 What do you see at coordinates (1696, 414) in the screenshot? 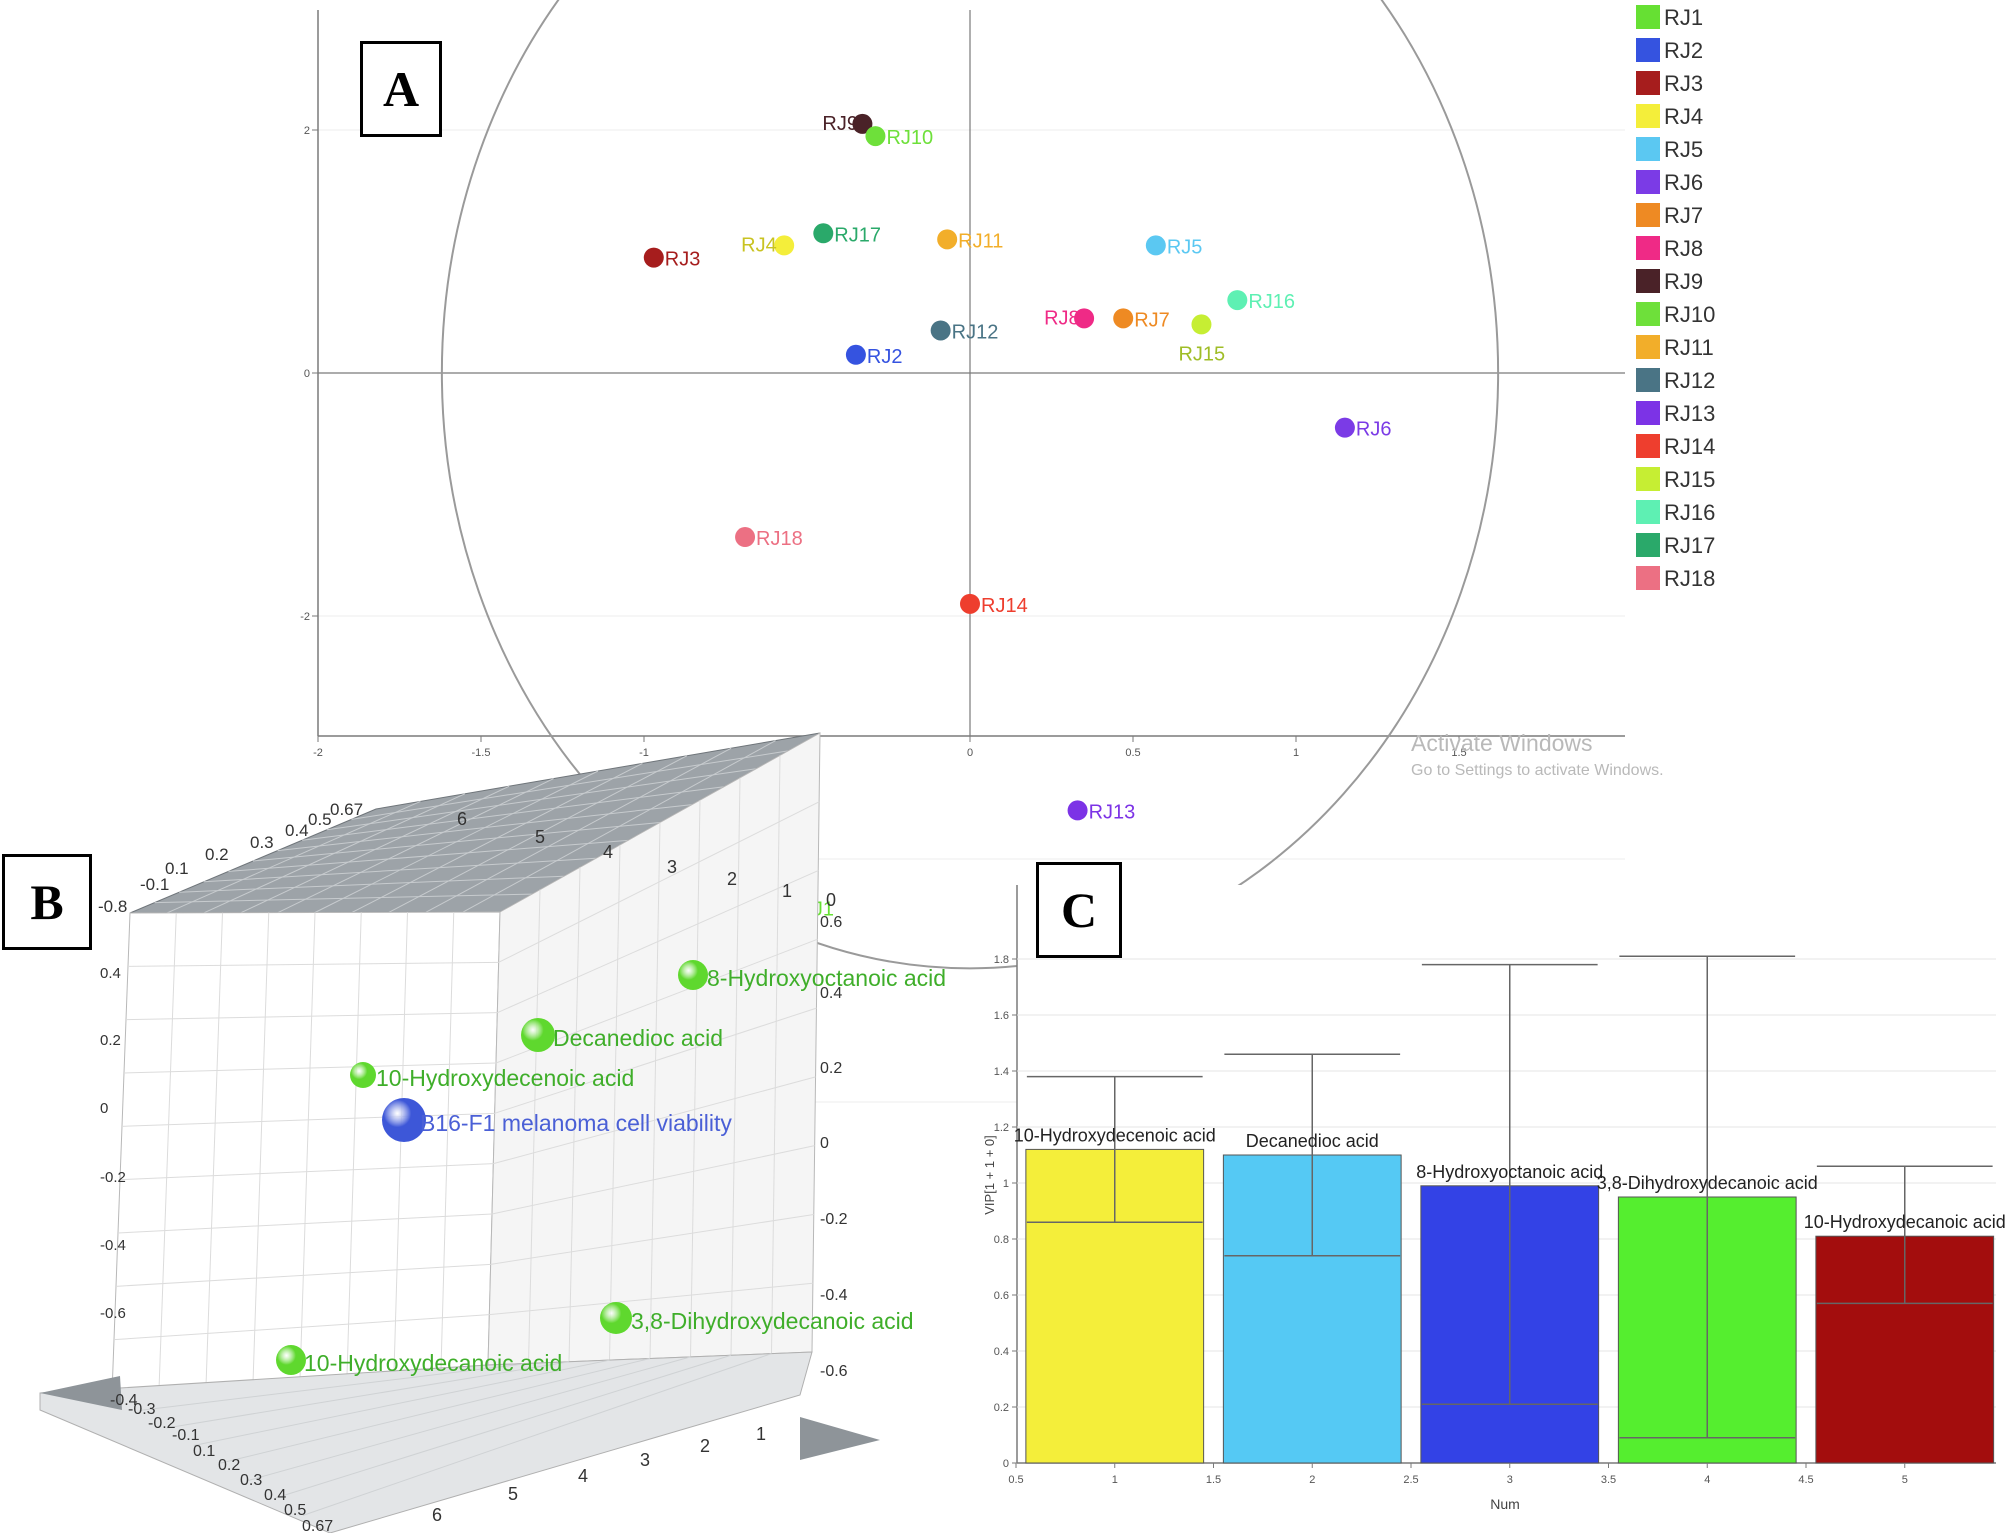
I see `legend-item: RJ13` at bounding box center [1696, 414].